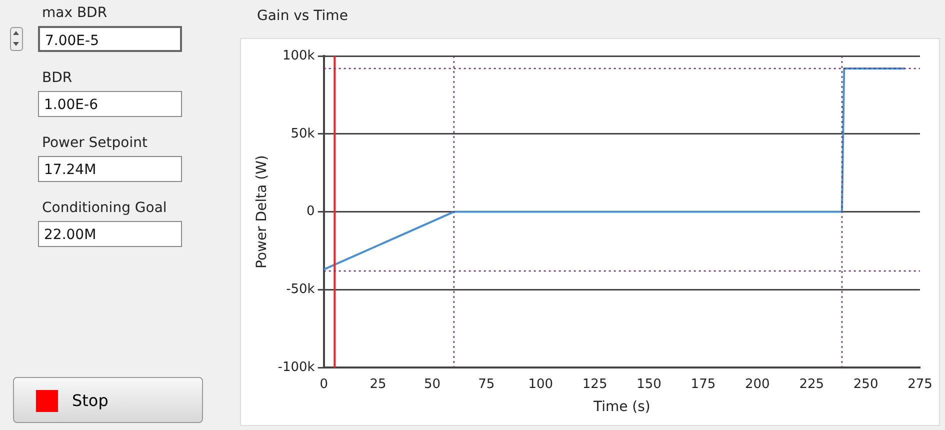 This screenshot has width=945, height=430. What do you see at coordinates (432, 384) in the screenshot?
I see `x-tick-label: 50` at bounding box center [432, 384].